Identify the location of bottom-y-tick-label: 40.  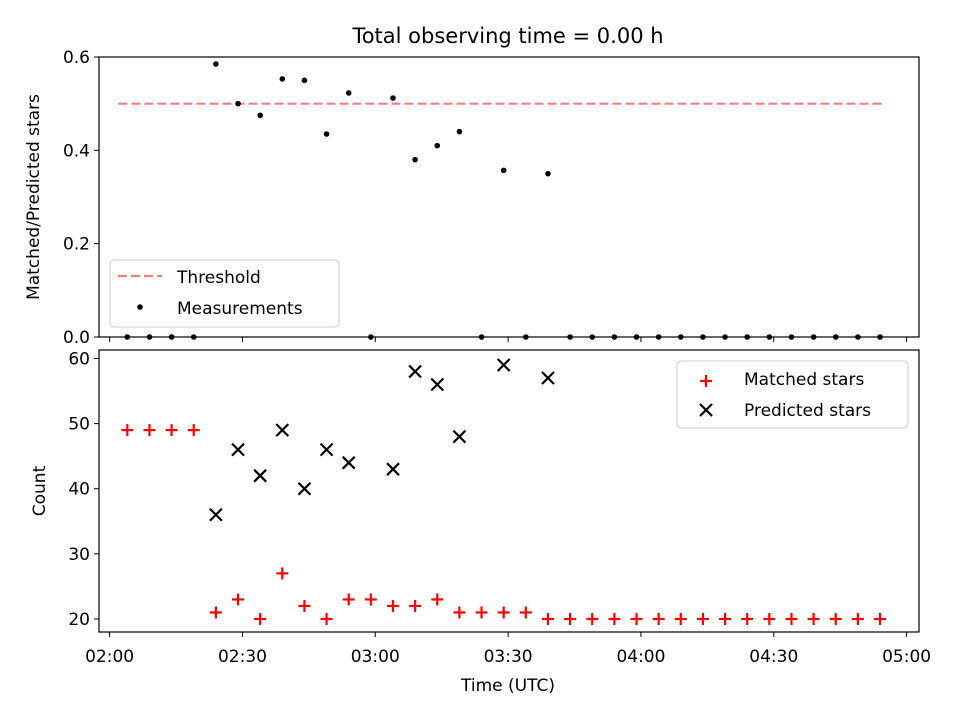
(79, 490).